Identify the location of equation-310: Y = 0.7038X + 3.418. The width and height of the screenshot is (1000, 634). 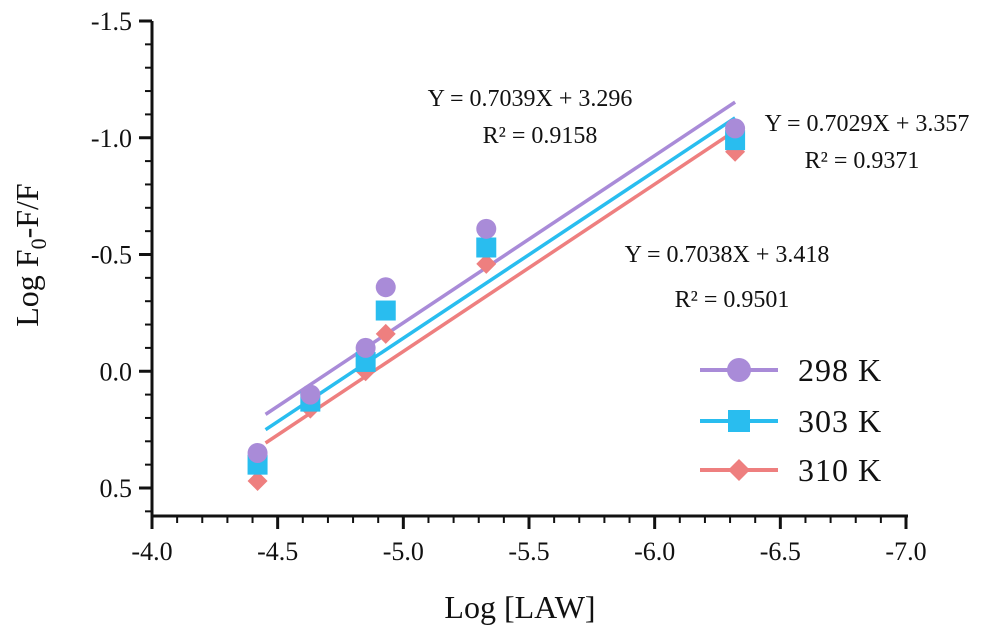
(727, 255).